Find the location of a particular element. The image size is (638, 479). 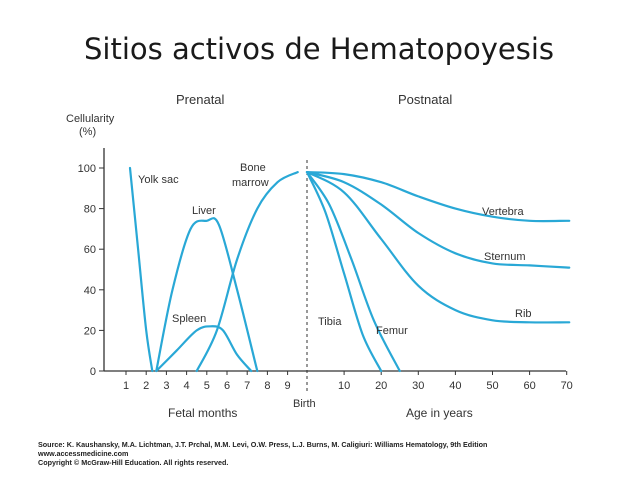

yolk-sac-line is located at coordinates (141, 269).